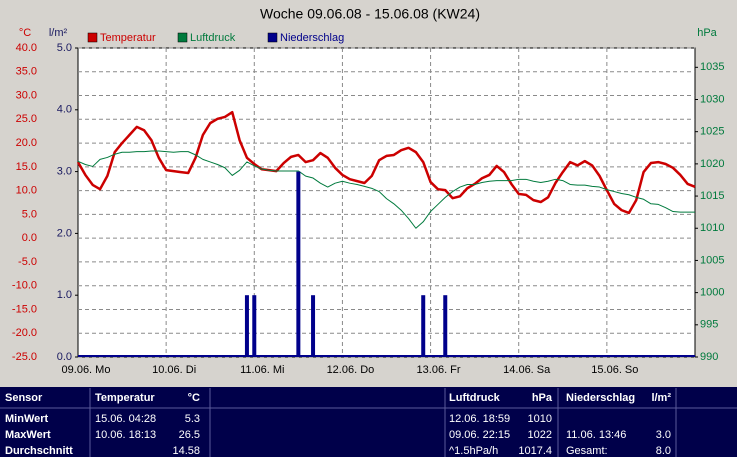 The width and height of the screenshot is (737, 457). What do you see at coordinates (64, 48) in the screenshot?
I see `y2-tick-label: 5.0` at bounding box center [64, 48].